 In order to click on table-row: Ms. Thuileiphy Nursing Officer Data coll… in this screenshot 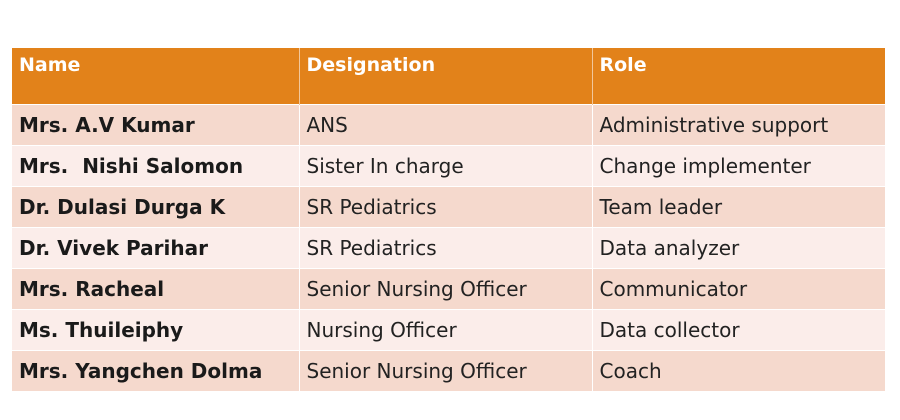, I will do `click(448, 329)`.